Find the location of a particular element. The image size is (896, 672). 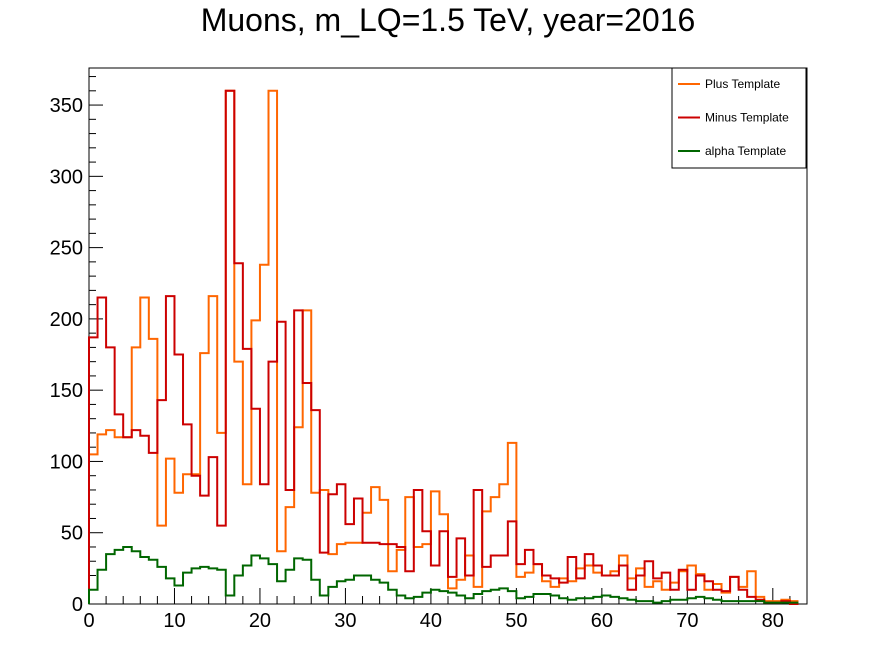

histogram-step-line is located at coordinates (443, 574).